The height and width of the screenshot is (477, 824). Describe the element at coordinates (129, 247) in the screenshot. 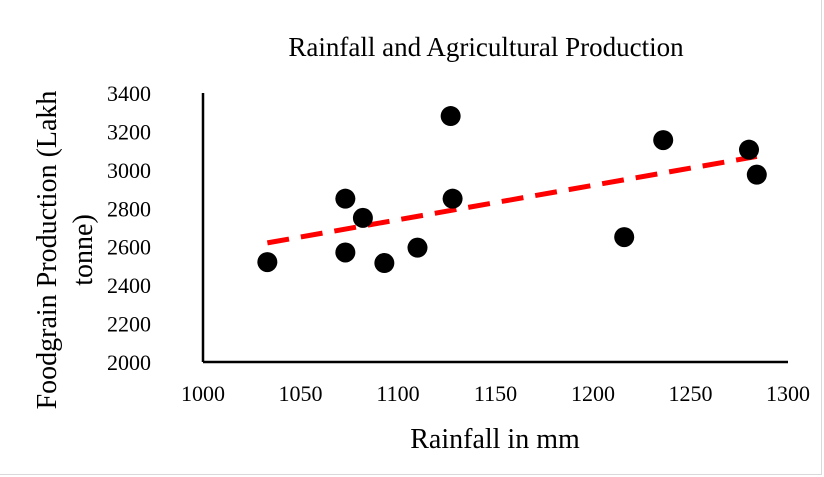

I see `y-tick-label: 2600` at that location.